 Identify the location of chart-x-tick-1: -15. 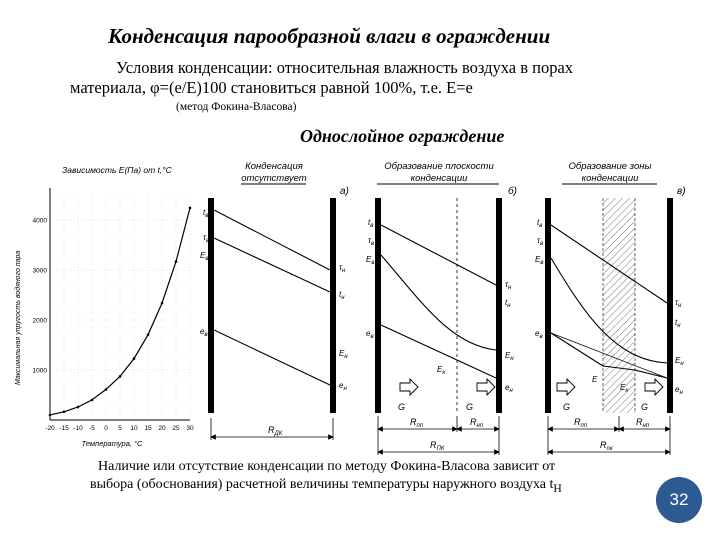
(64, 428).